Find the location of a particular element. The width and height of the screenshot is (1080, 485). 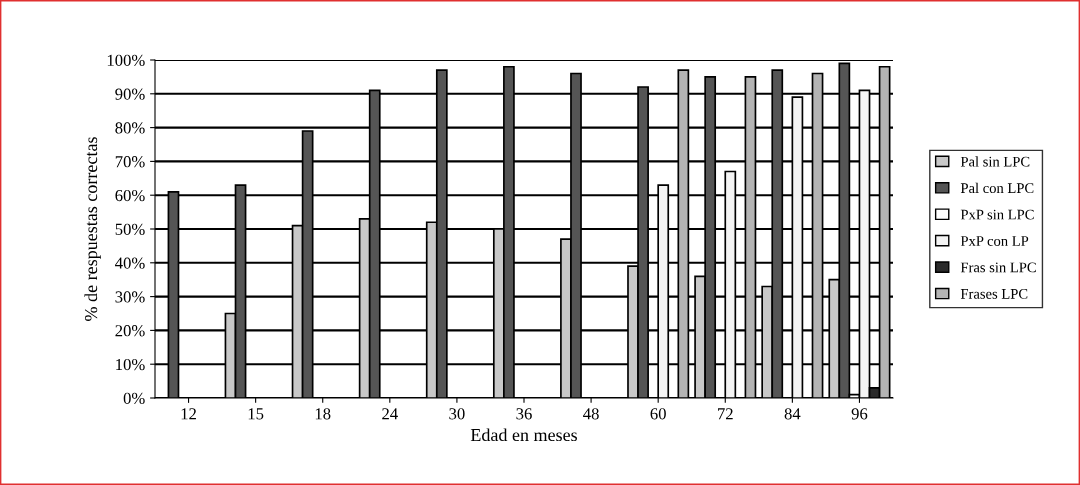

x-axis-title: Edad en meses is located at coordinates (523, 435).